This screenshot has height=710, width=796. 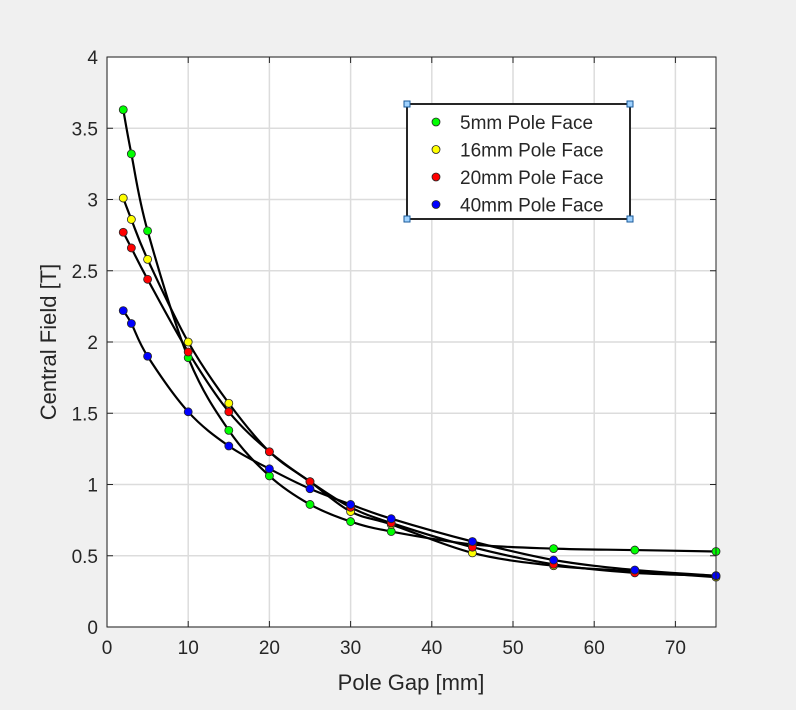 What do you see at coordinates (532, 178) in the screenshot?
I see `legend-label: 20mm Pole Face` at bounding box center [532, 178].